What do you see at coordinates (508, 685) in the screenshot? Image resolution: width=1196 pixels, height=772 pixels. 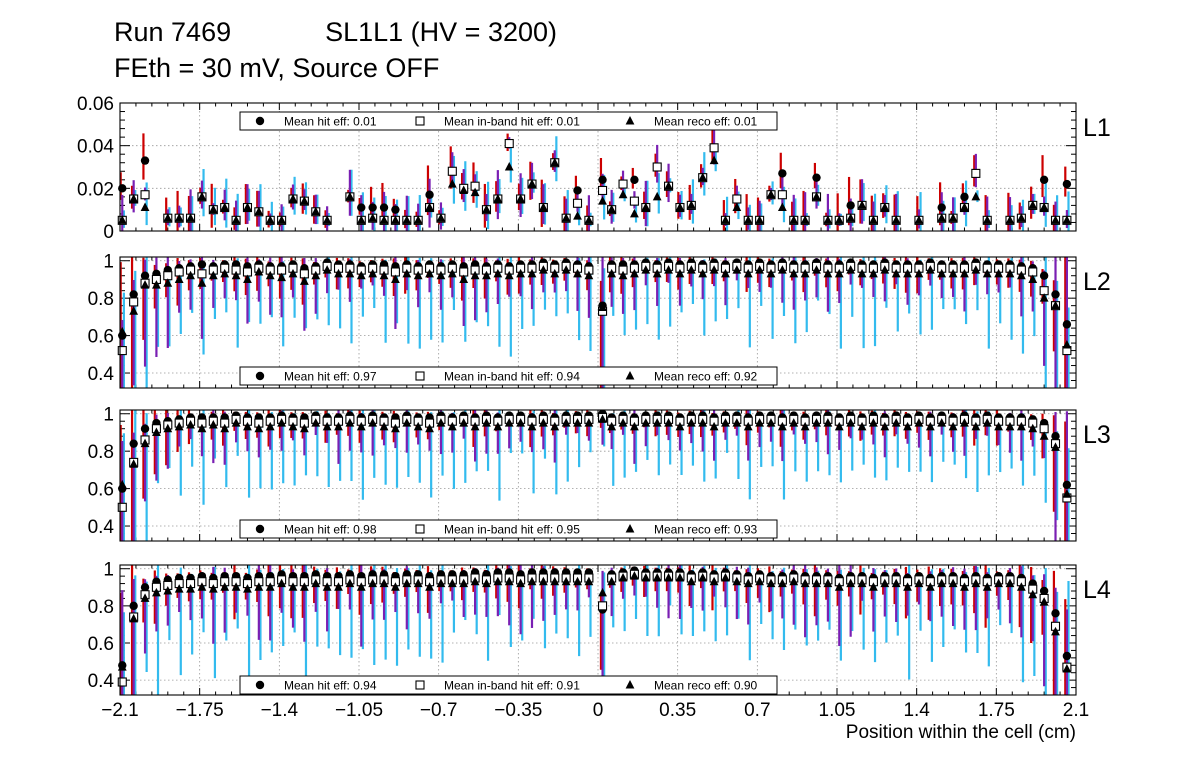 I see `legend-box` at bounding box center [508, 685].